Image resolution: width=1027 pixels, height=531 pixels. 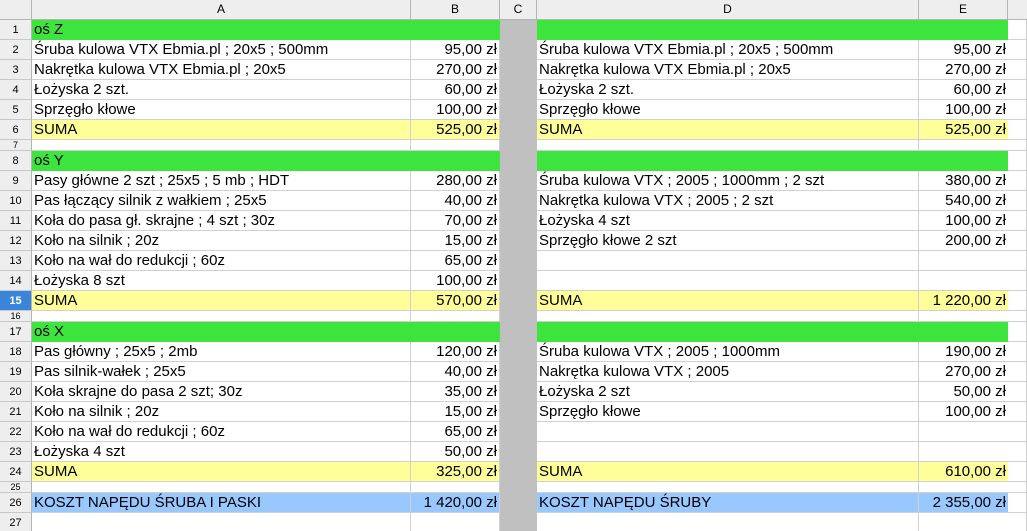 I want to click on cell-e: 100,00 zł, so click(x=963, y=221).